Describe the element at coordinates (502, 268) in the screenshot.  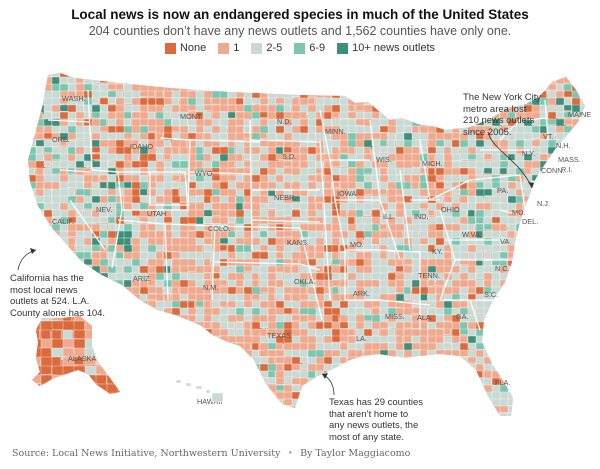
I see `state-label-nc: N.C.` at that location.